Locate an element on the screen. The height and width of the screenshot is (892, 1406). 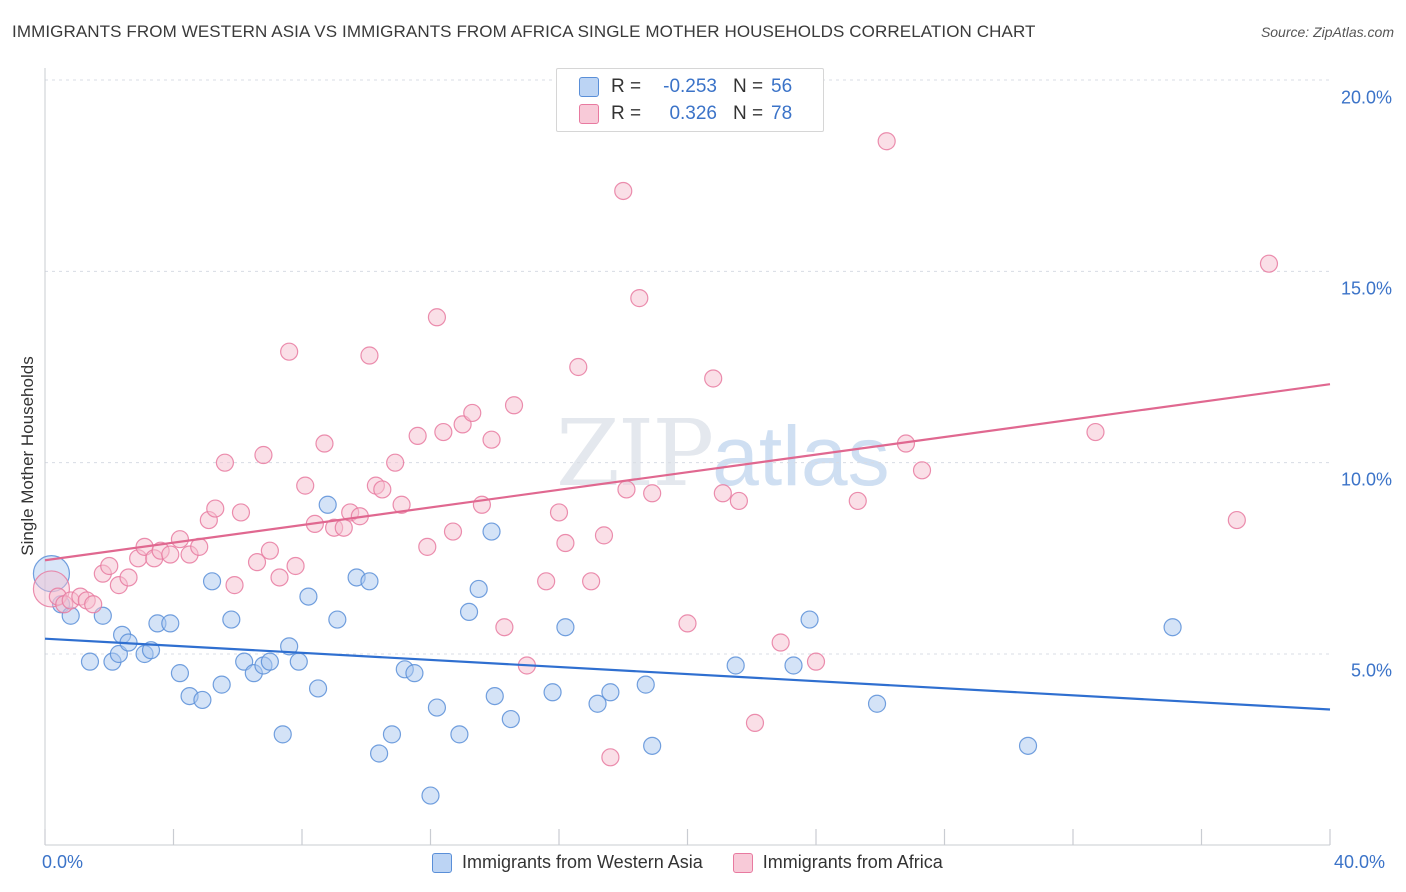
legend-swatch-western-asia is located at coordinates (589, 87).